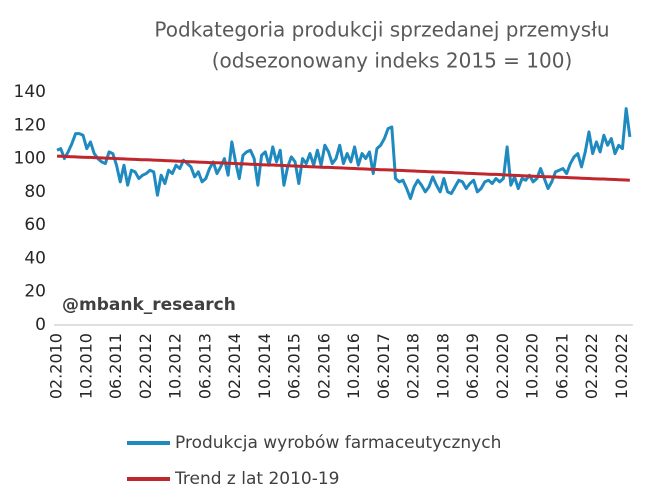  Describe the element at coordinates (35, 258) in the screenshot. I see `y-tick-label: 40` at that location.